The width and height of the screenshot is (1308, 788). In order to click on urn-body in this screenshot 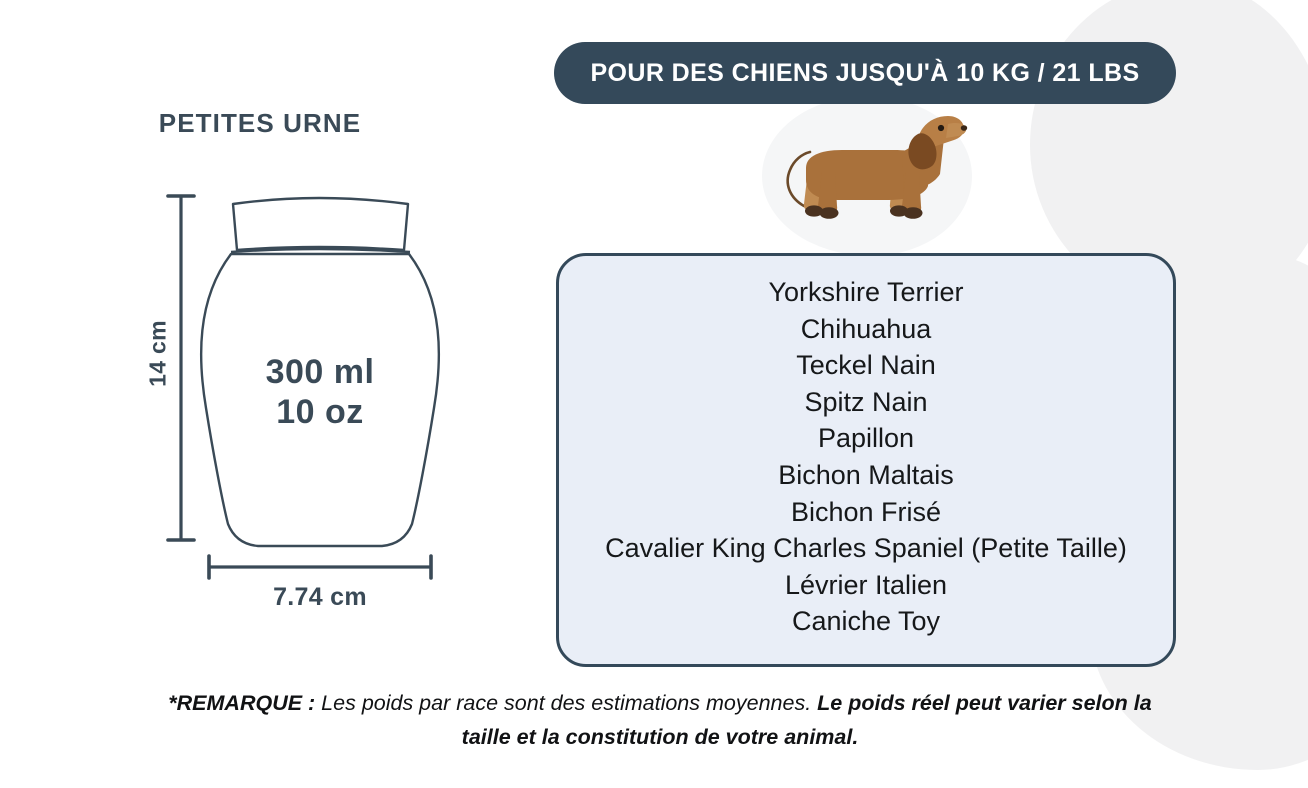, I will do `click(320, 400)`.